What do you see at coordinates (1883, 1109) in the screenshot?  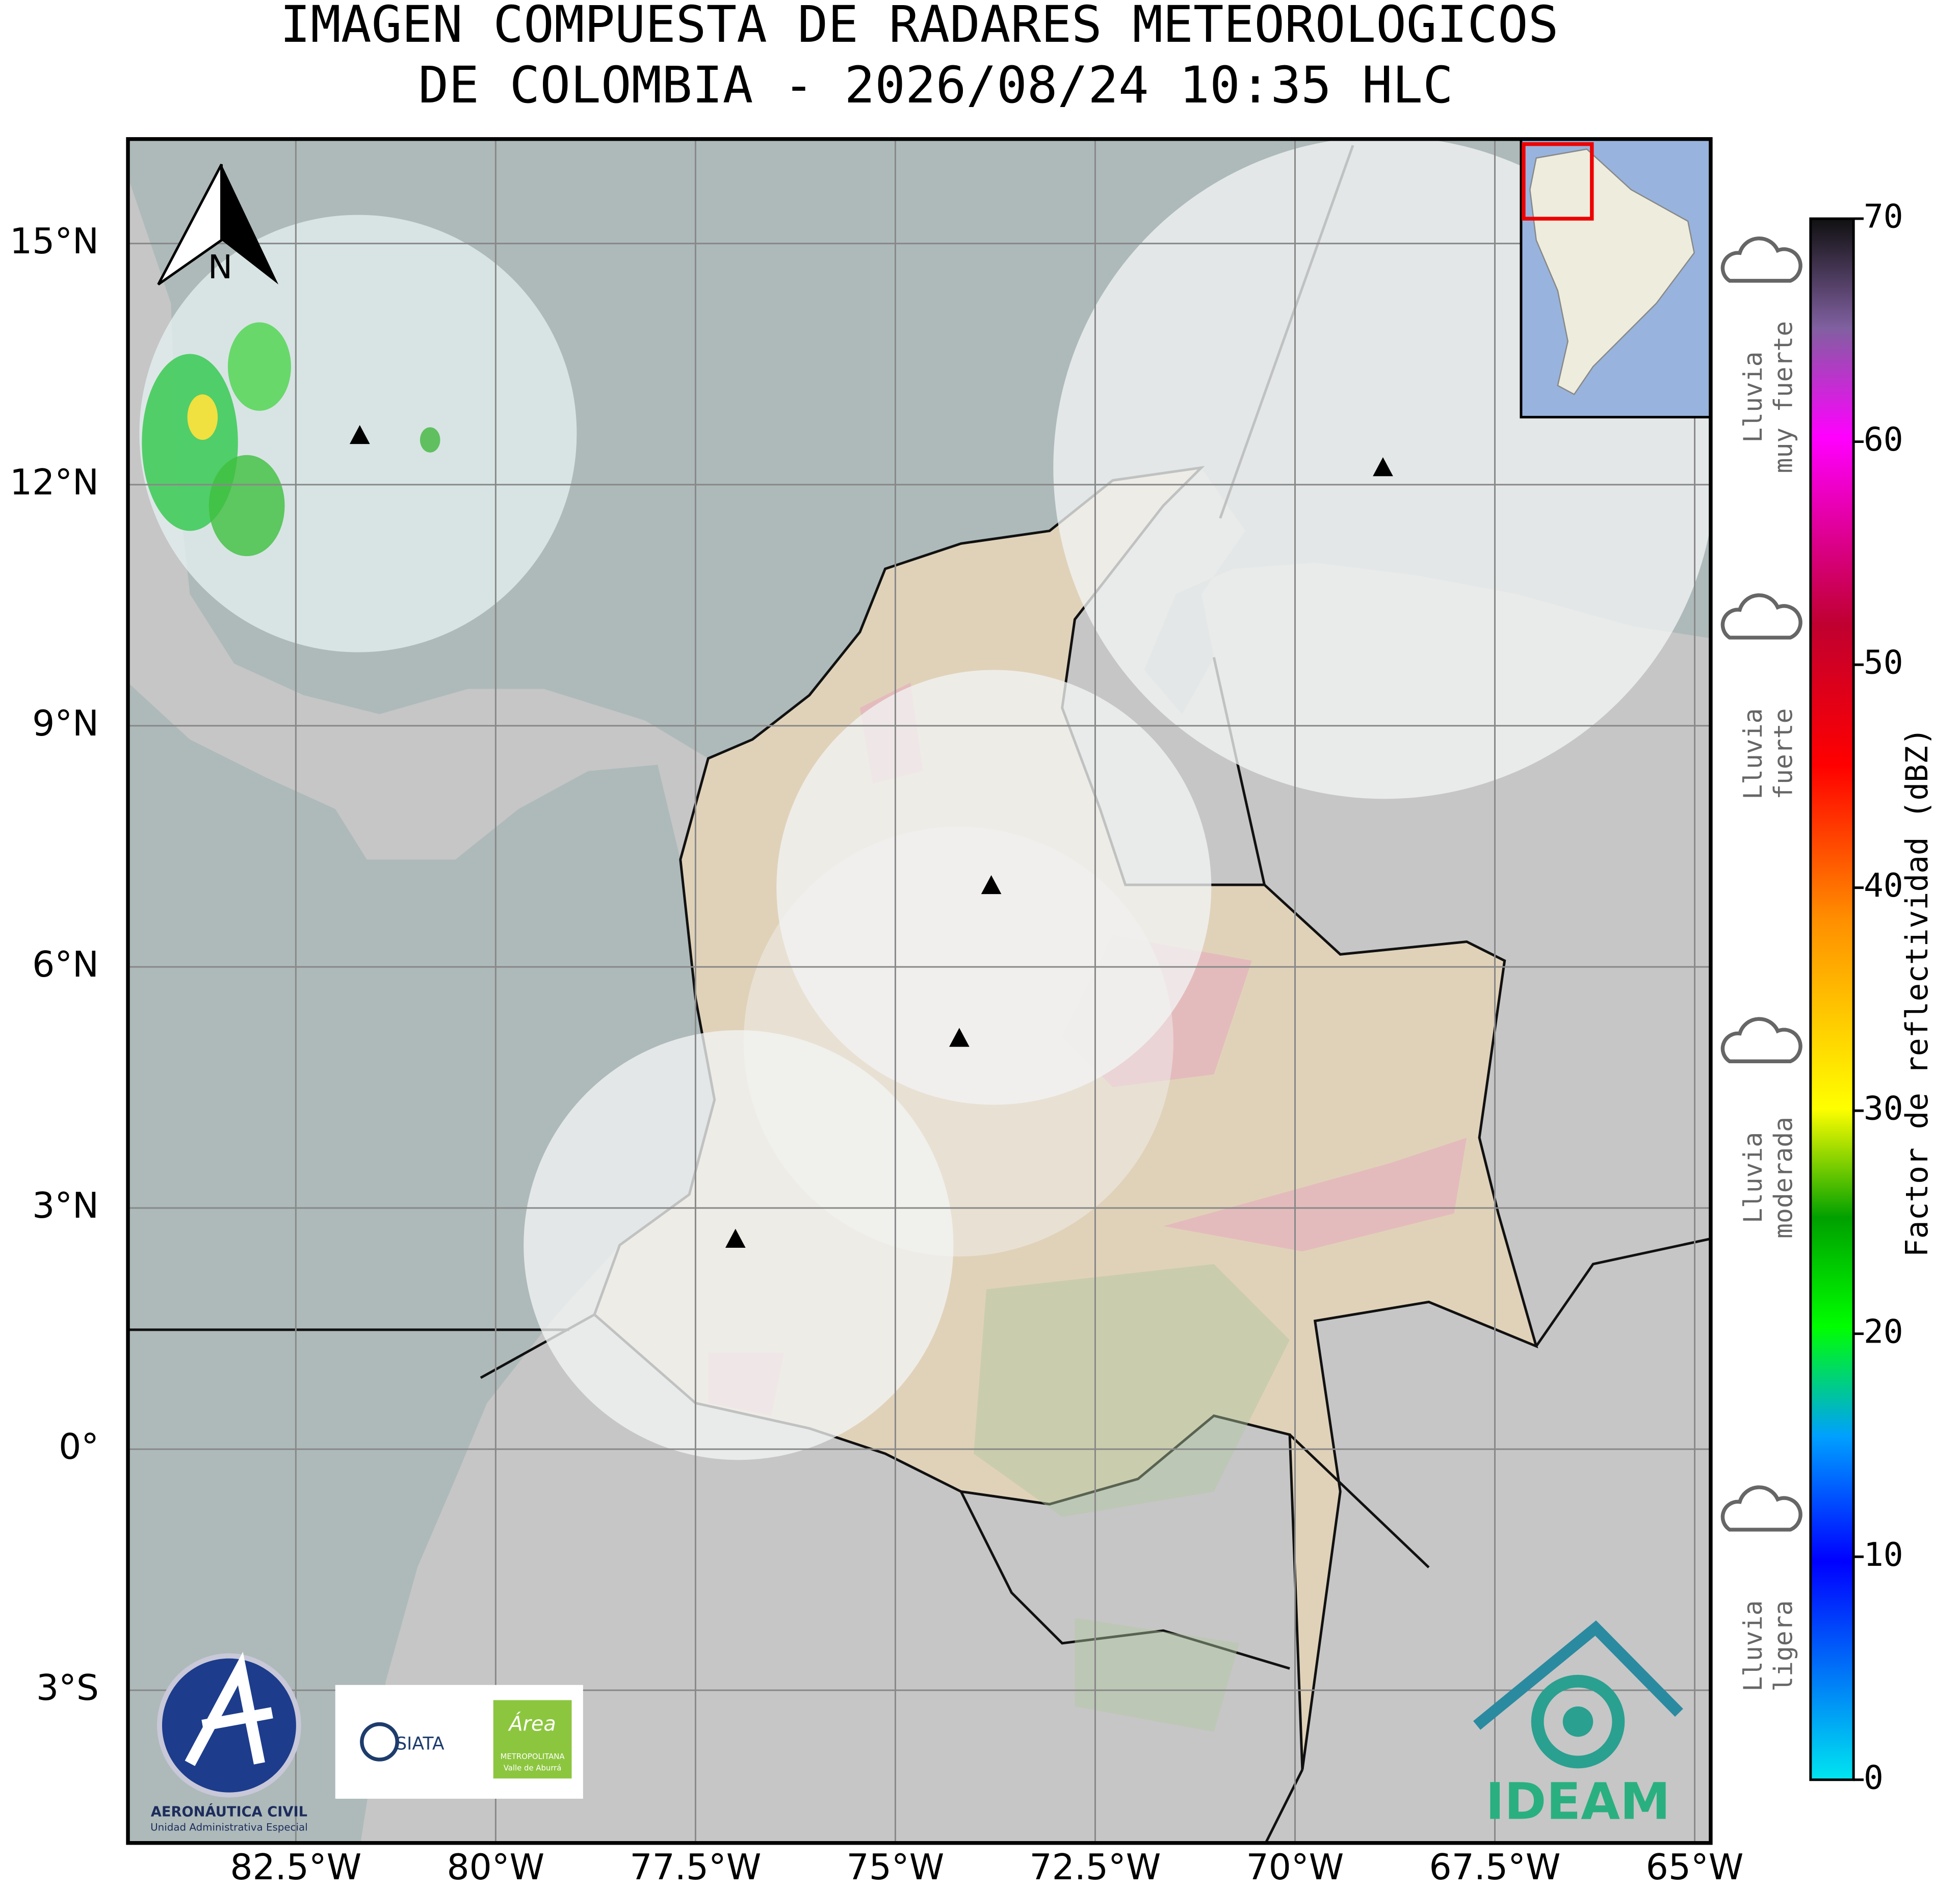 I see `colorbar-tick-label: 30` at bounding box center [1883, 1109].